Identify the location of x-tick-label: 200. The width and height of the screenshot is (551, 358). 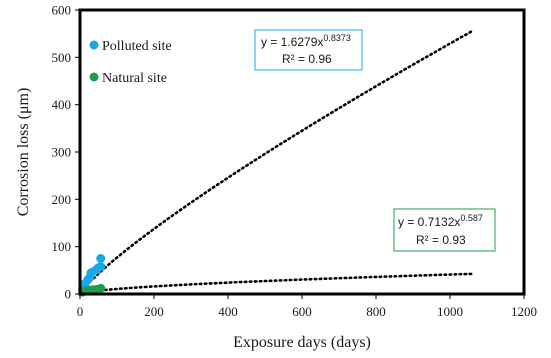
(154, 311).